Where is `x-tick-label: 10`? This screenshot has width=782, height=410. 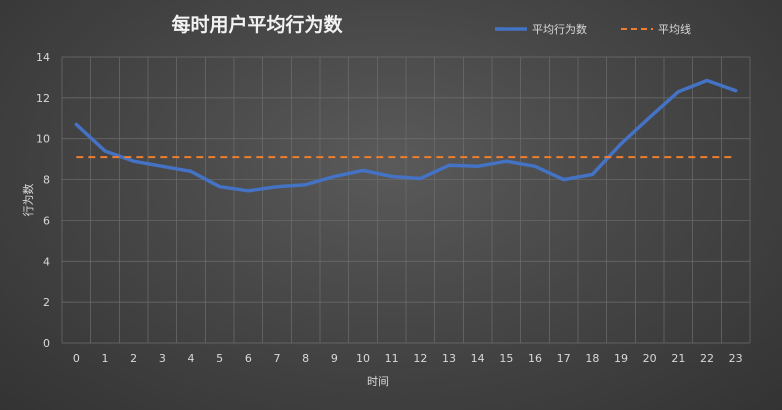 x-tick-label: 10 is located at coordinates (363, 358).